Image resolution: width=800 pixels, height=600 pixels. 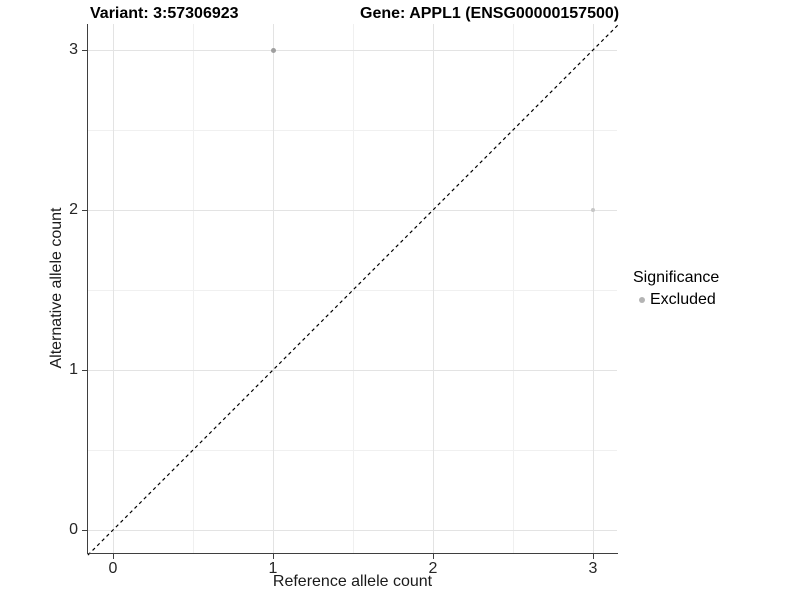 What do you see at coordinates (642, 300) in the screenshot?
I see `legend-key-dot-icon` at bounding box center [642, 300].